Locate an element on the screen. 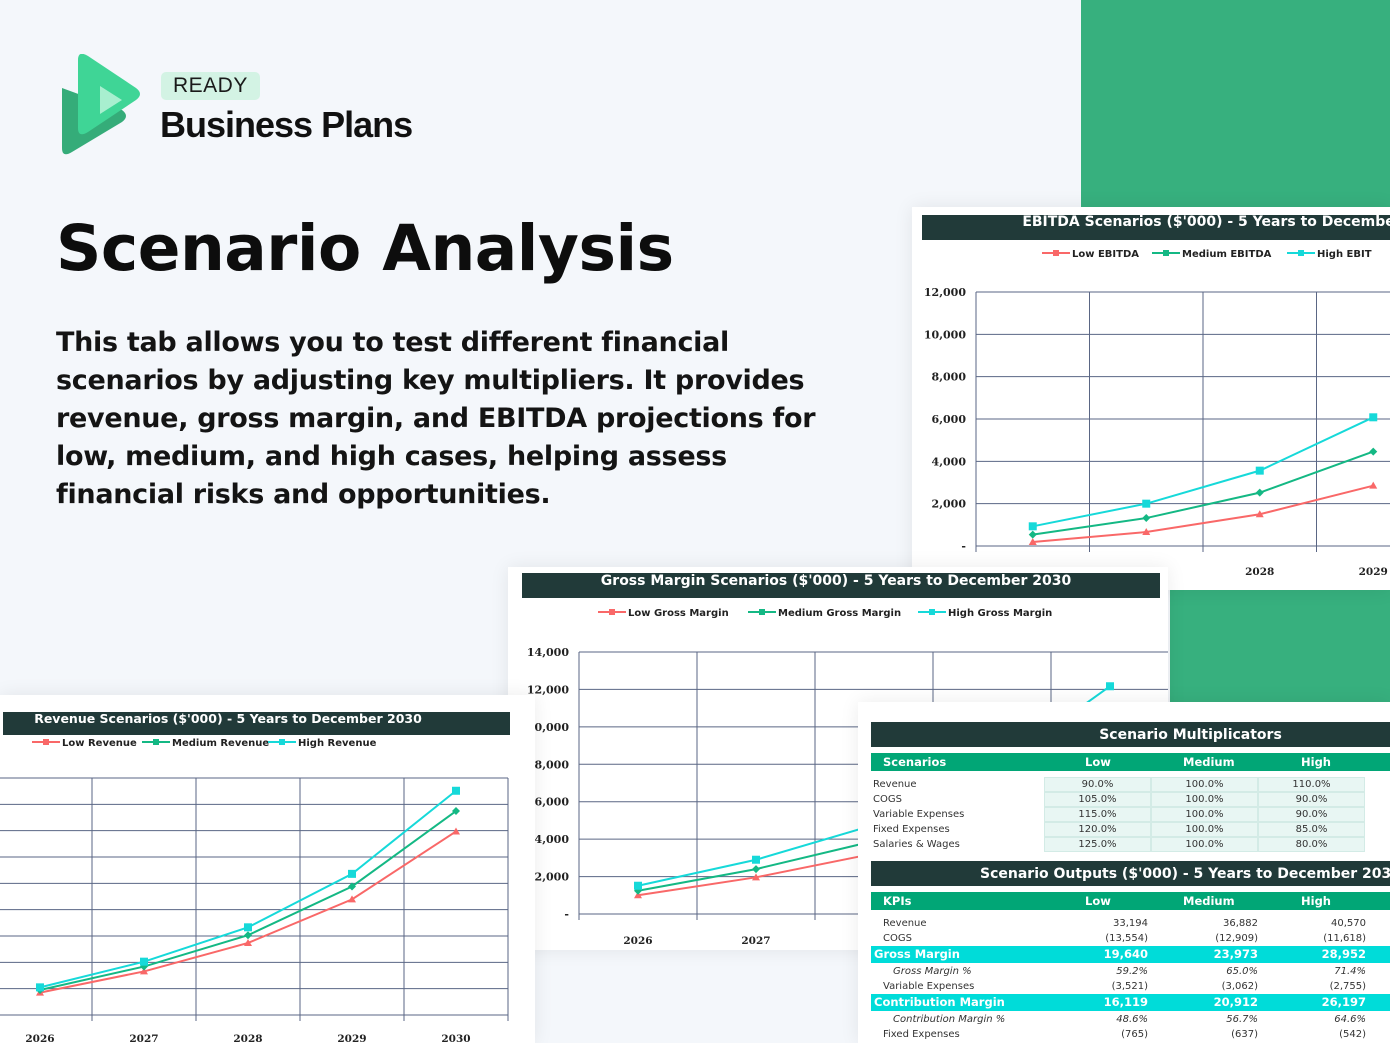 Image resolution: width=1390 pixels, height=1043 pixels. legend-label: Medium Gross Margin is located at coordinates (839, 613).